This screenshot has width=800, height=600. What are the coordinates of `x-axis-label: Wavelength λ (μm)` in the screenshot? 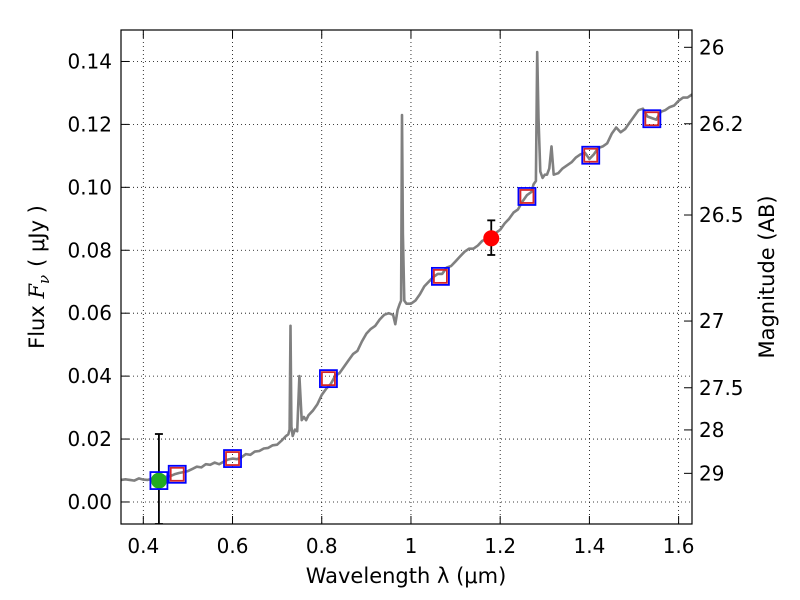 It's located at (406, 576).